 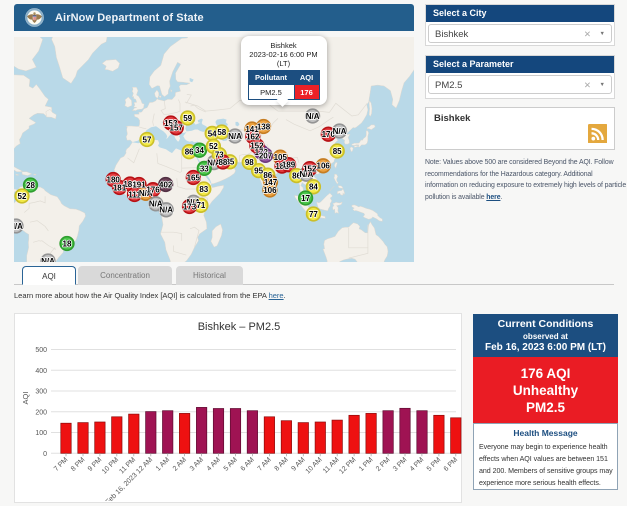 I want to click on svg-text: Bishkek – PM2.5, so click(x=239, y=327).